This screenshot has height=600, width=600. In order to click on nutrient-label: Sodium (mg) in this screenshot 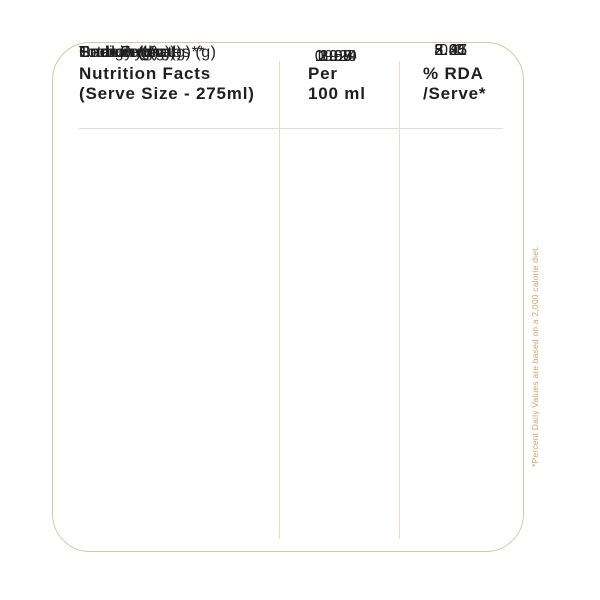, I will do `click(128, 52)`.